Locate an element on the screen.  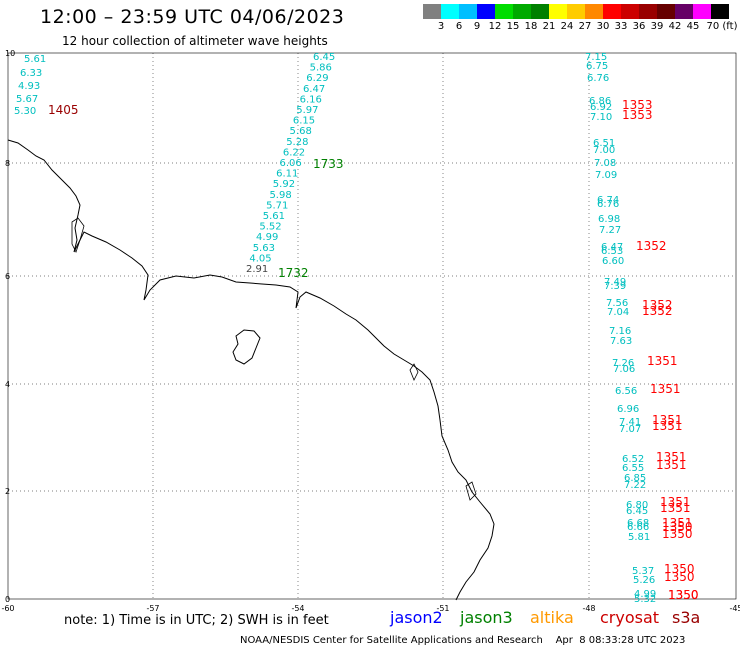
x-tick-label: -48 is located at coordinates (588, 608).